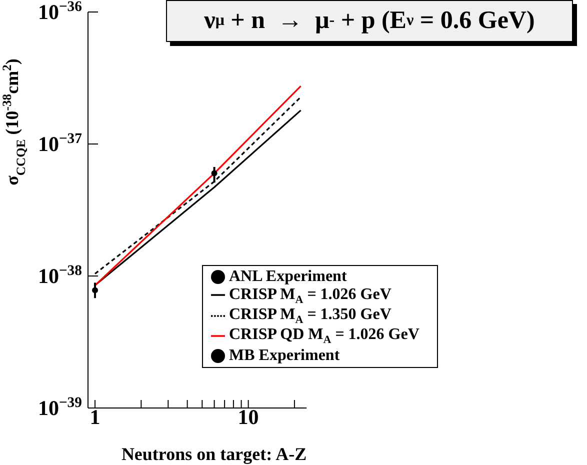  What do you see at coordinates (95, 417) in the screenshot?
I see `x-tick-label: 1` at bounding box center [95, 417].